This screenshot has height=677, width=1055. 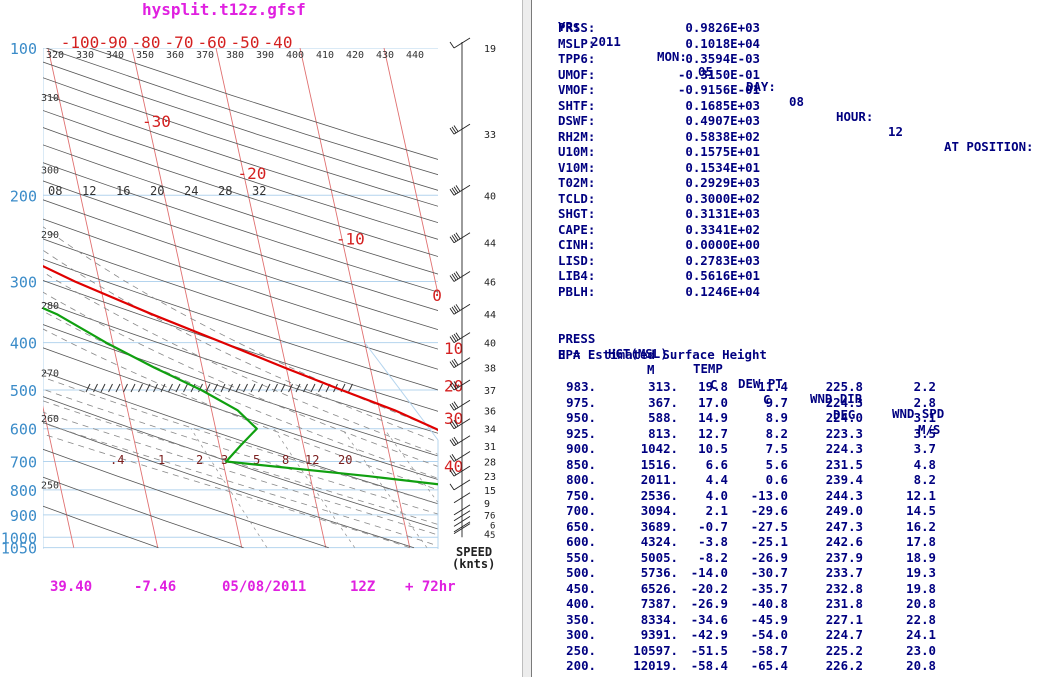 What do you see at coordinates (709, 619) in the screenshot?
I see `table-cell: -34.6` at bounding box center [709, 619].